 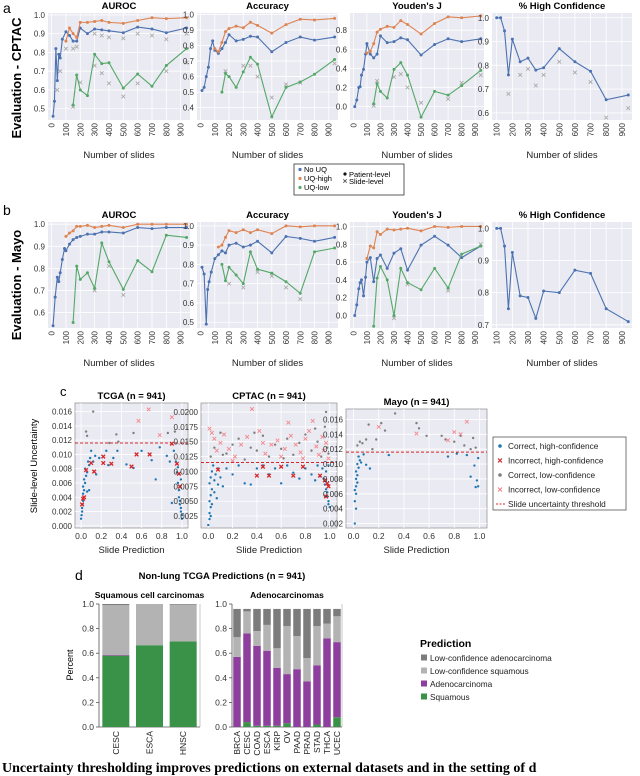 What do you see at coordinates (448, 337) in the screenshot?
I see `x-tick-label: 700` at bounding box center [448, 337].